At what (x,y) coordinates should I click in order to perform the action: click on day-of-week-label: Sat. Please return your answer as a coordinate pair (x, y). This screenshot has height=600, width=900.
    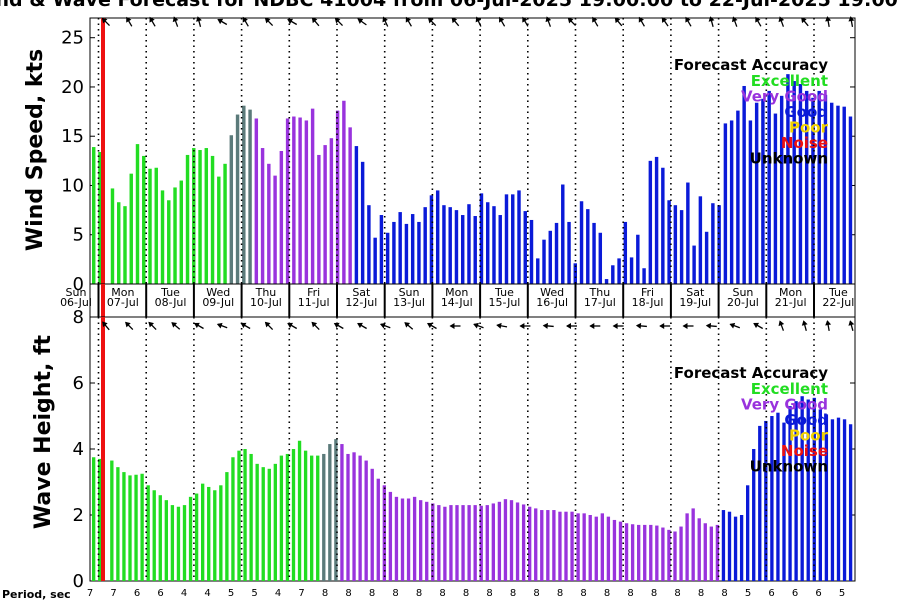
    Looking at the image, I should click on (361, 292).